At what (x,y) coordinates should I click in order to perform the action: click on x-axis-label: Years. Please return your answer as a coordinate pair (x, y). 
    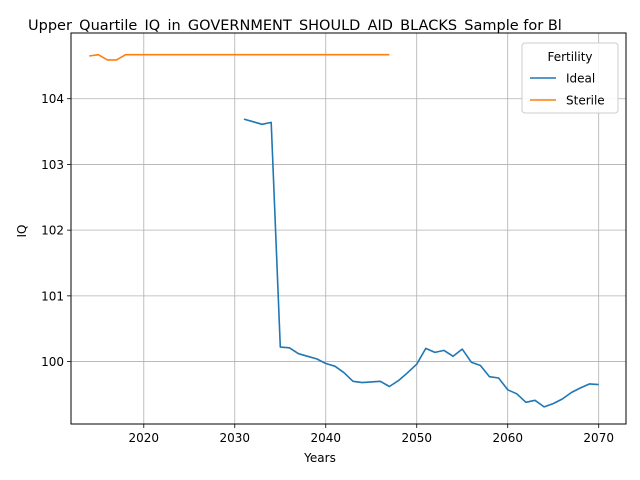
    Looking at the image, I should click on (319, 458).